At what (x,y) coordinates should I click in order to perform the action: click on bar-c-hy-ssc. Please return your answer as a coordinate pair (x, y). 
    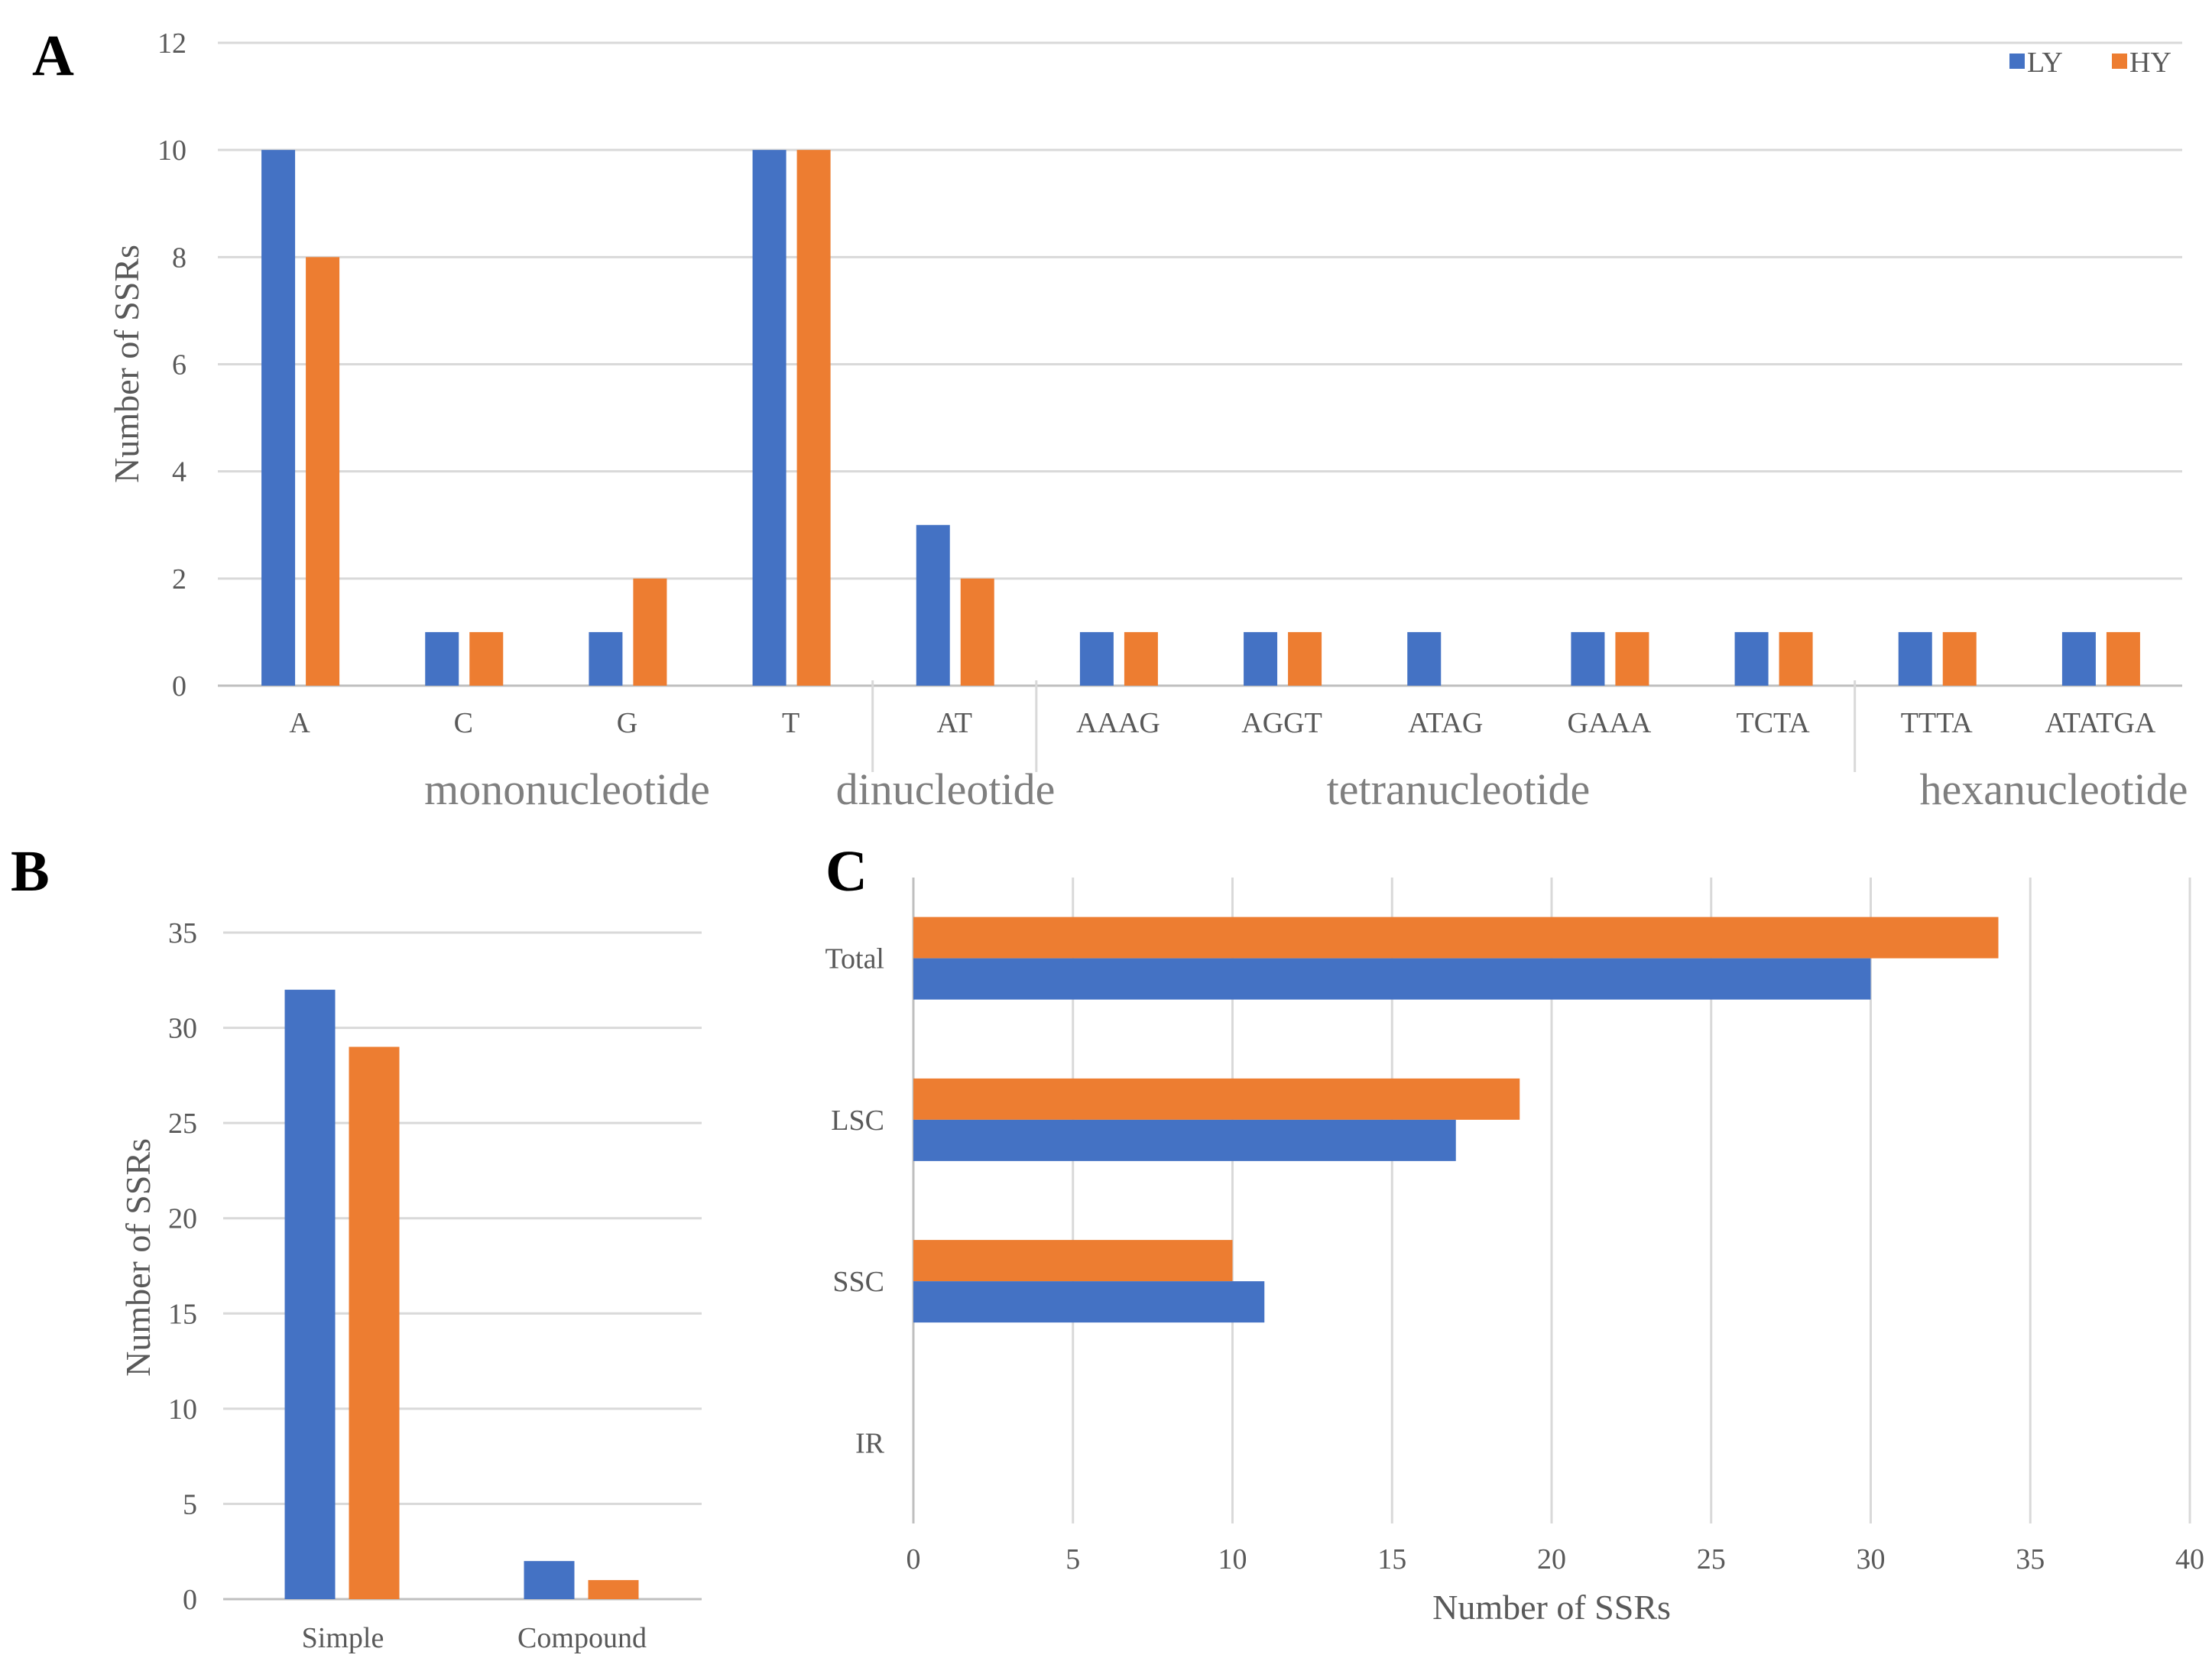
    Looking at the image, I should click on (1073, 1261).